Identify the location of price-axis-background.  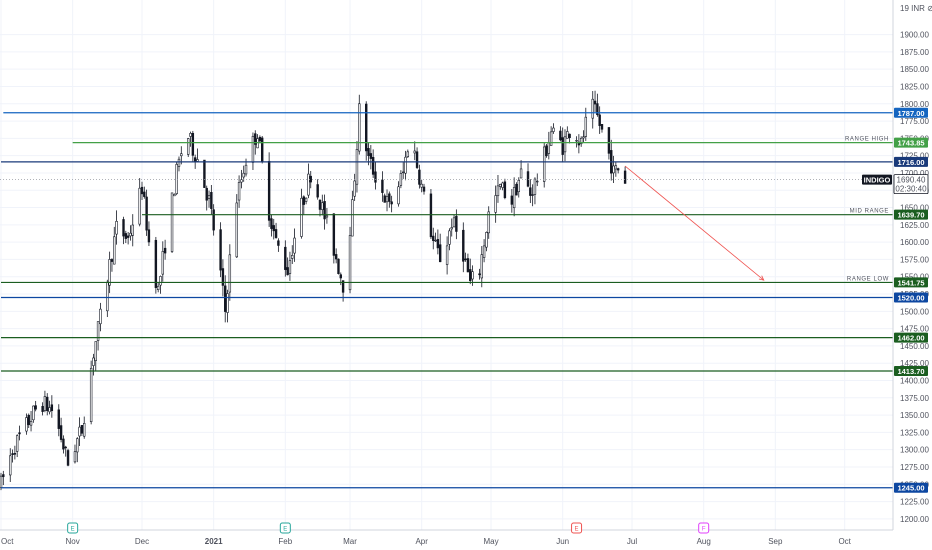
(912, 275).